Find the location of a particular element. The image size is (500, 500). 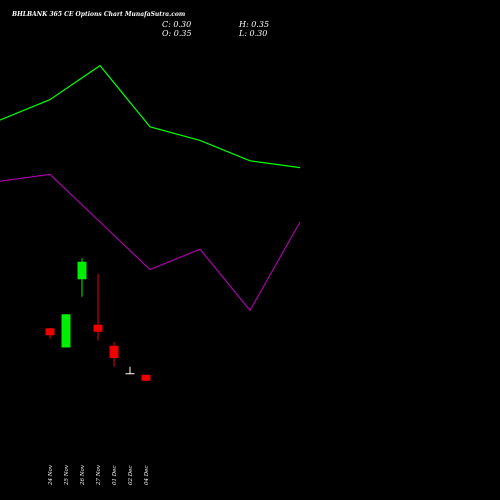

x-tick-label: 25 Nov is located at coordinates (67, 475).